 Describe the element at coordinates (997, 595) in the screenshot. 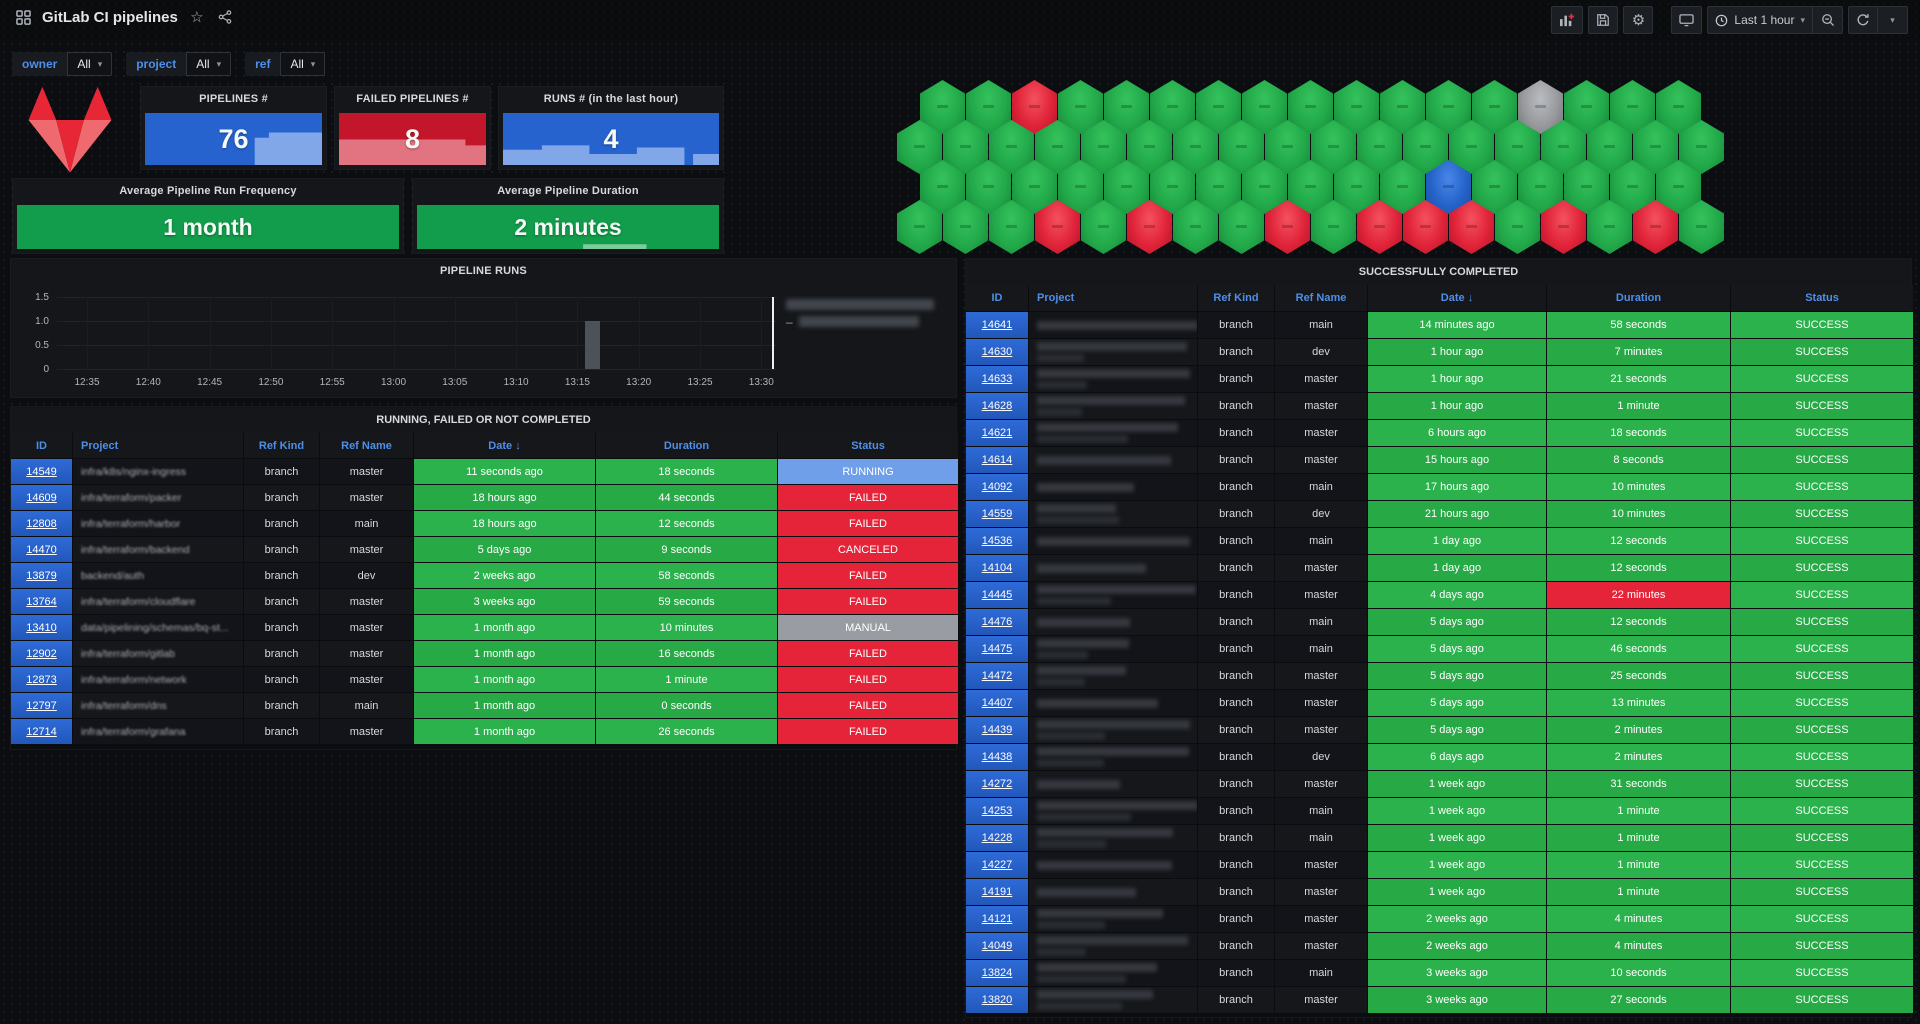

I see `pipeline-id-link: 14445` at that location.